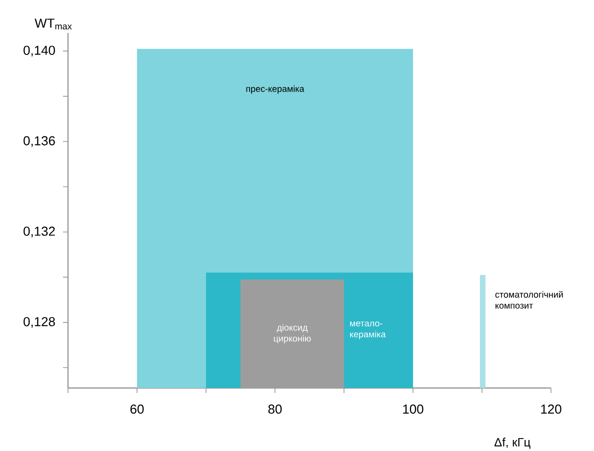 Image resolution: width=594 pixels, height=451 pixels. I want to click on x-tick-label: 120, so click(551, 409).